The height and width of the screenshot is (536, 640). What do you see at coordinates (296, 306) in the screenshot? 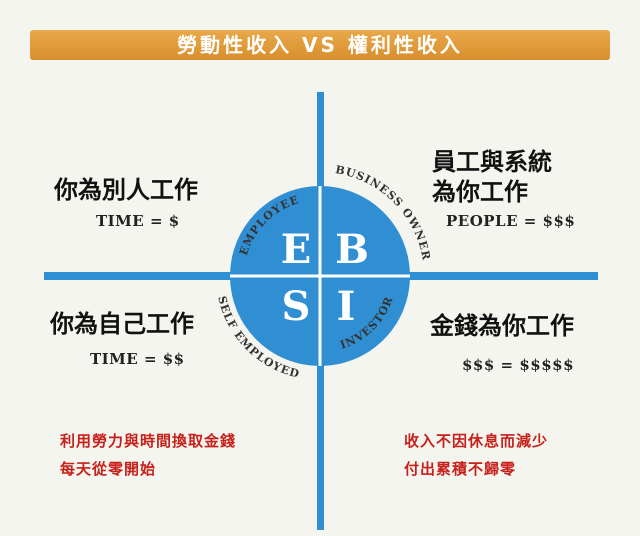
I see `letter-s: S` at bounding box center [296, 306].